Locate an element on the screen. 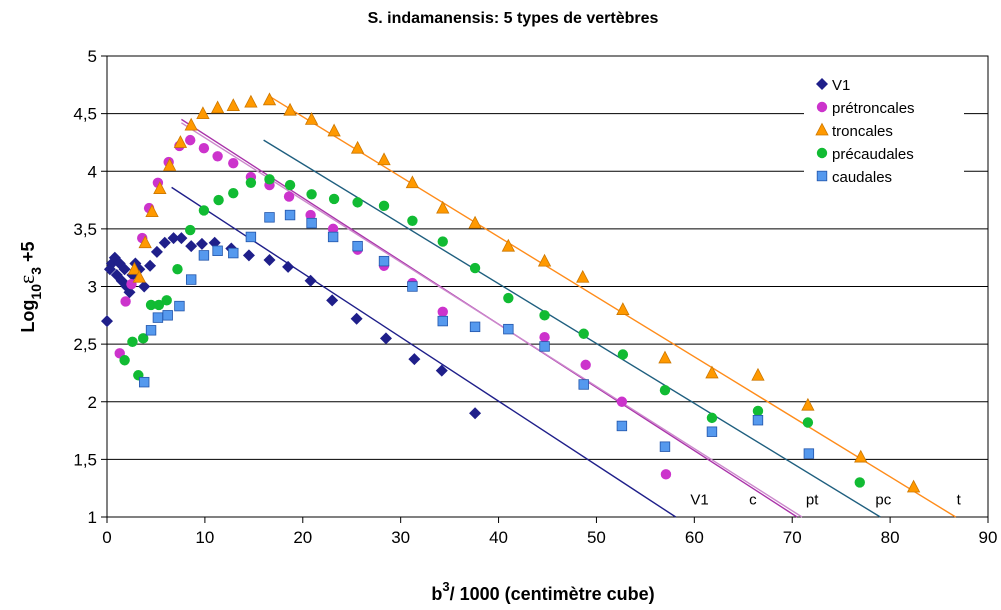 This screenshot has height=610, width=1001. y-tick-label: 4,5 is located at coordinates (85, 114).